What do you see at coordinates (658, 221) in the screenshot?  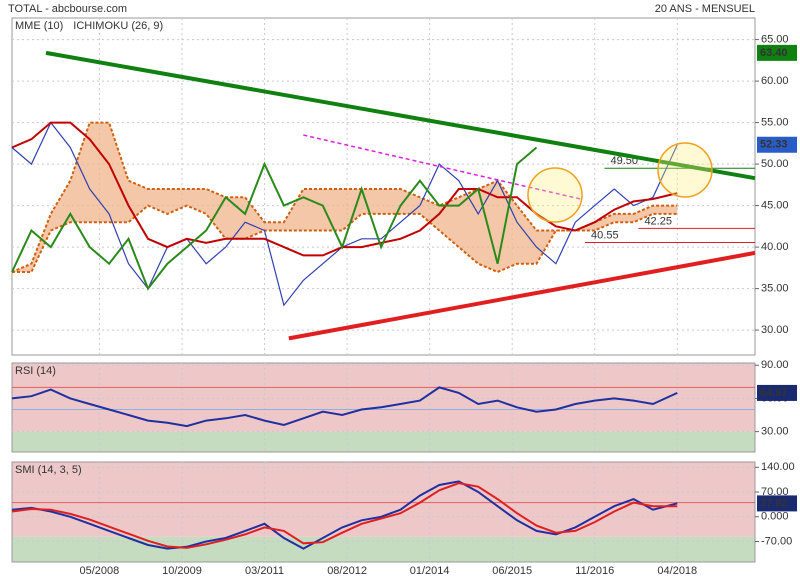 I see `level-label: 42.25` at bounding box center [658, 221].